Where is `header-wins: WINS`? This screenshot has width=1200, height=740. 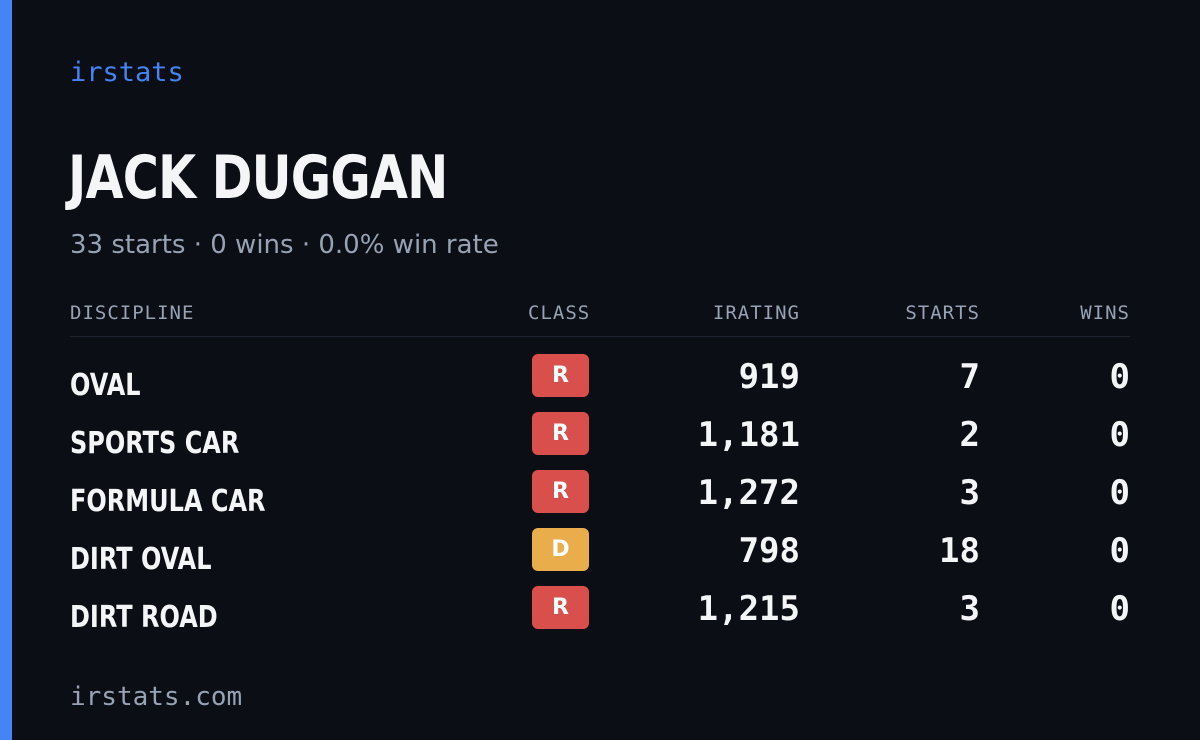 header-wins: WINS is located at coordinates (1105, 313).